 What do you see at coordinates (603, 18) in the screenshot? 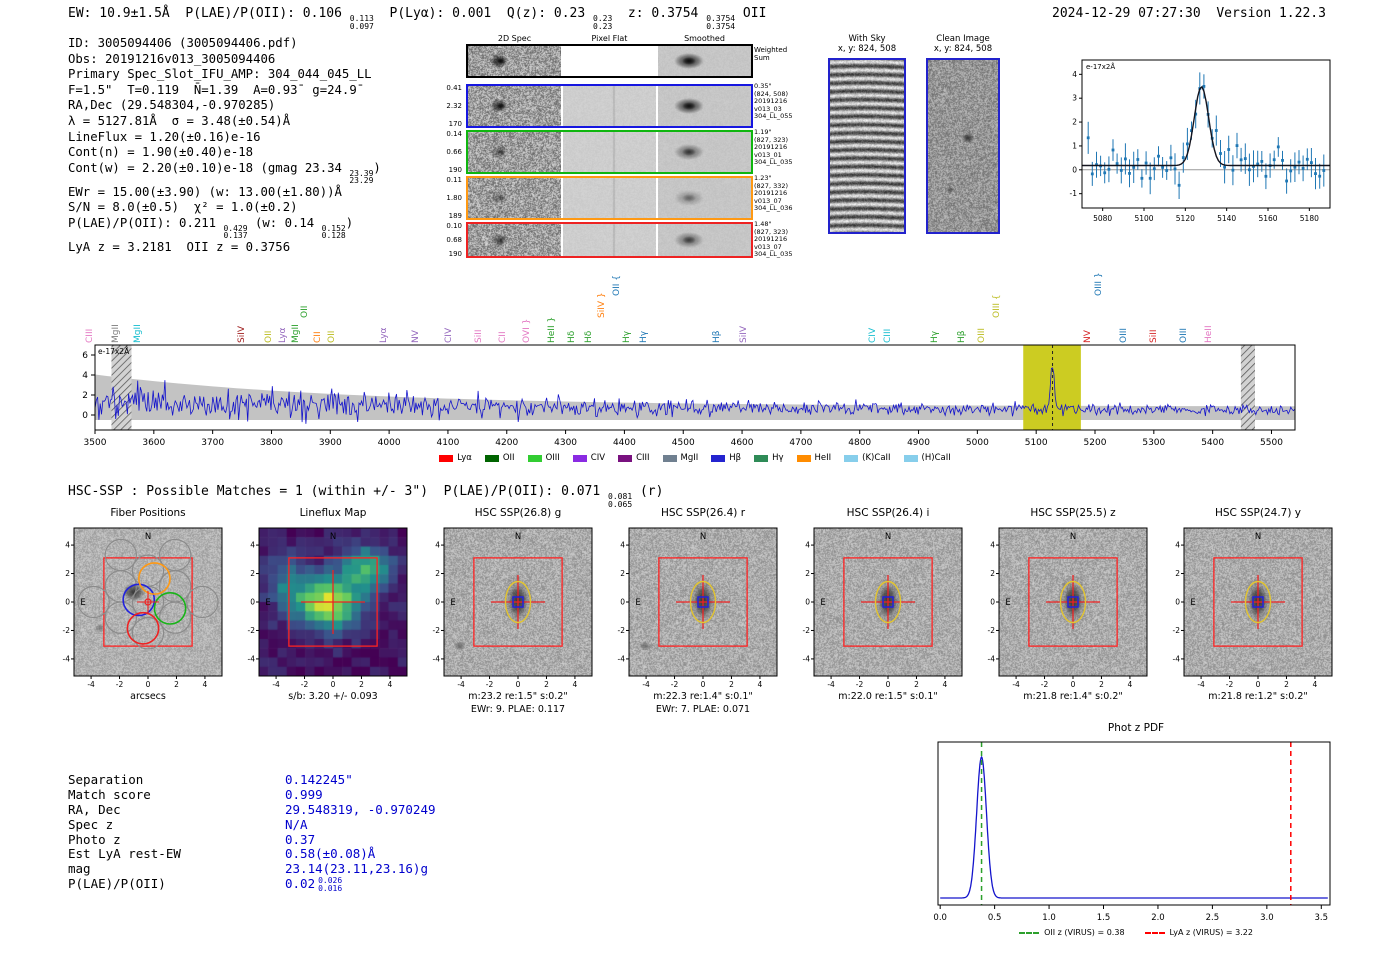
I see `header-sup: 0.23` at bounding box center [603, 18].